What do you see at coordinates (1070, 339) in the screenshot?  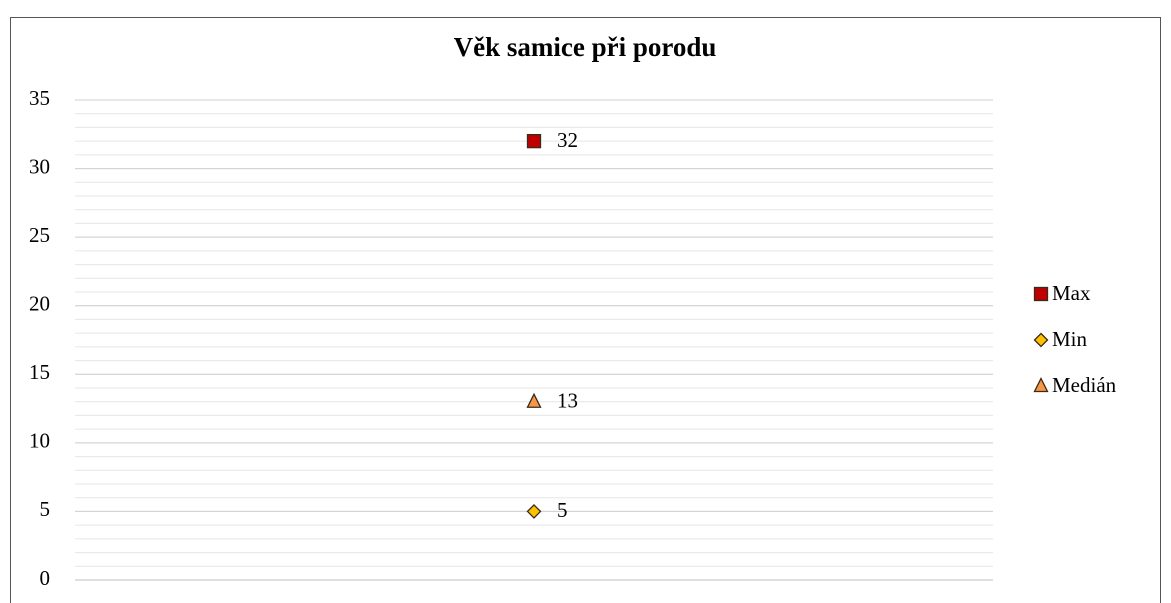 I see `legend-label: Min` at bounding box center [1070, 339].